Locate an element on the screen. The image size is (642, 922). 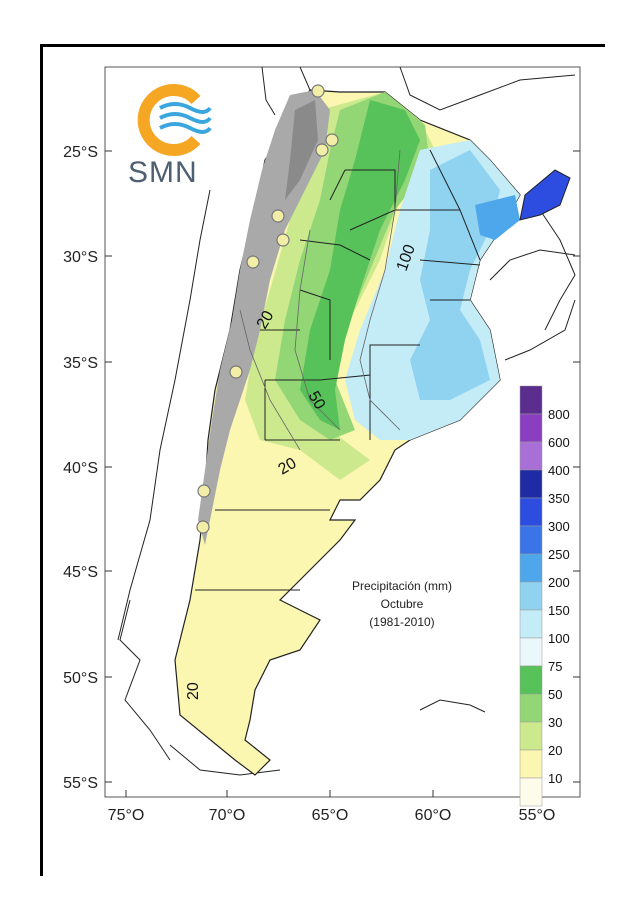
contour-label-50: 50 is located at coordinates (317, 401).